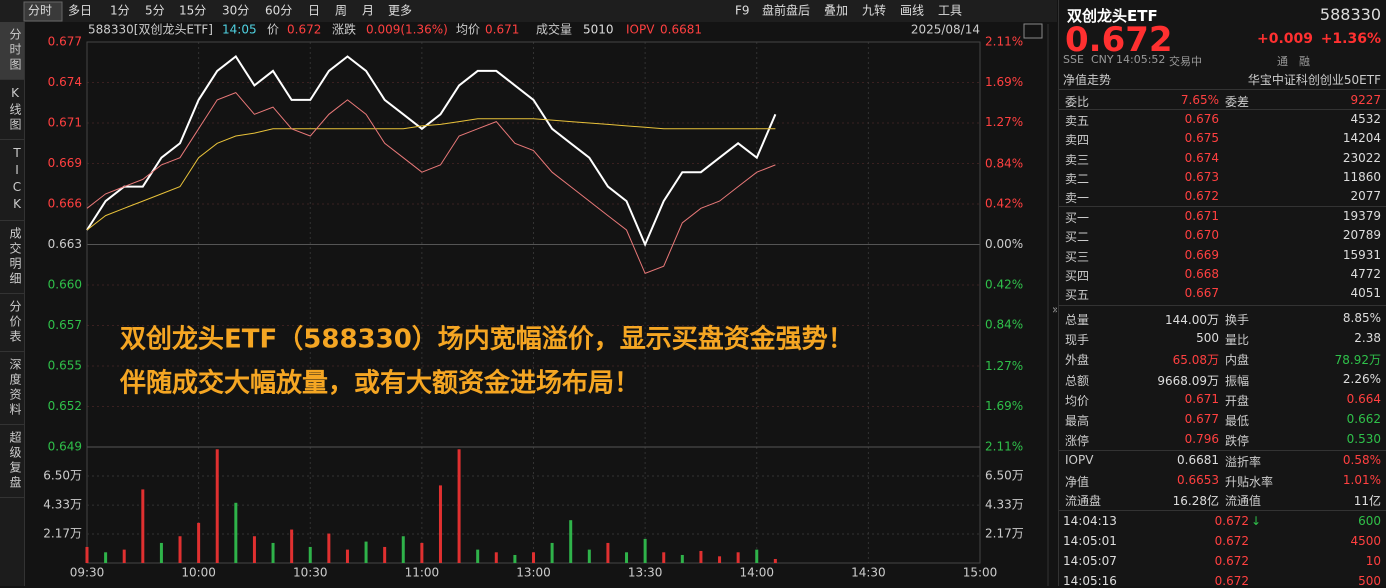  Describe the element at coordinates (379, 383) in the screenshot. I see `annotation: 伴随成交大幅放量，或有大额资金进场布局！` at that location.